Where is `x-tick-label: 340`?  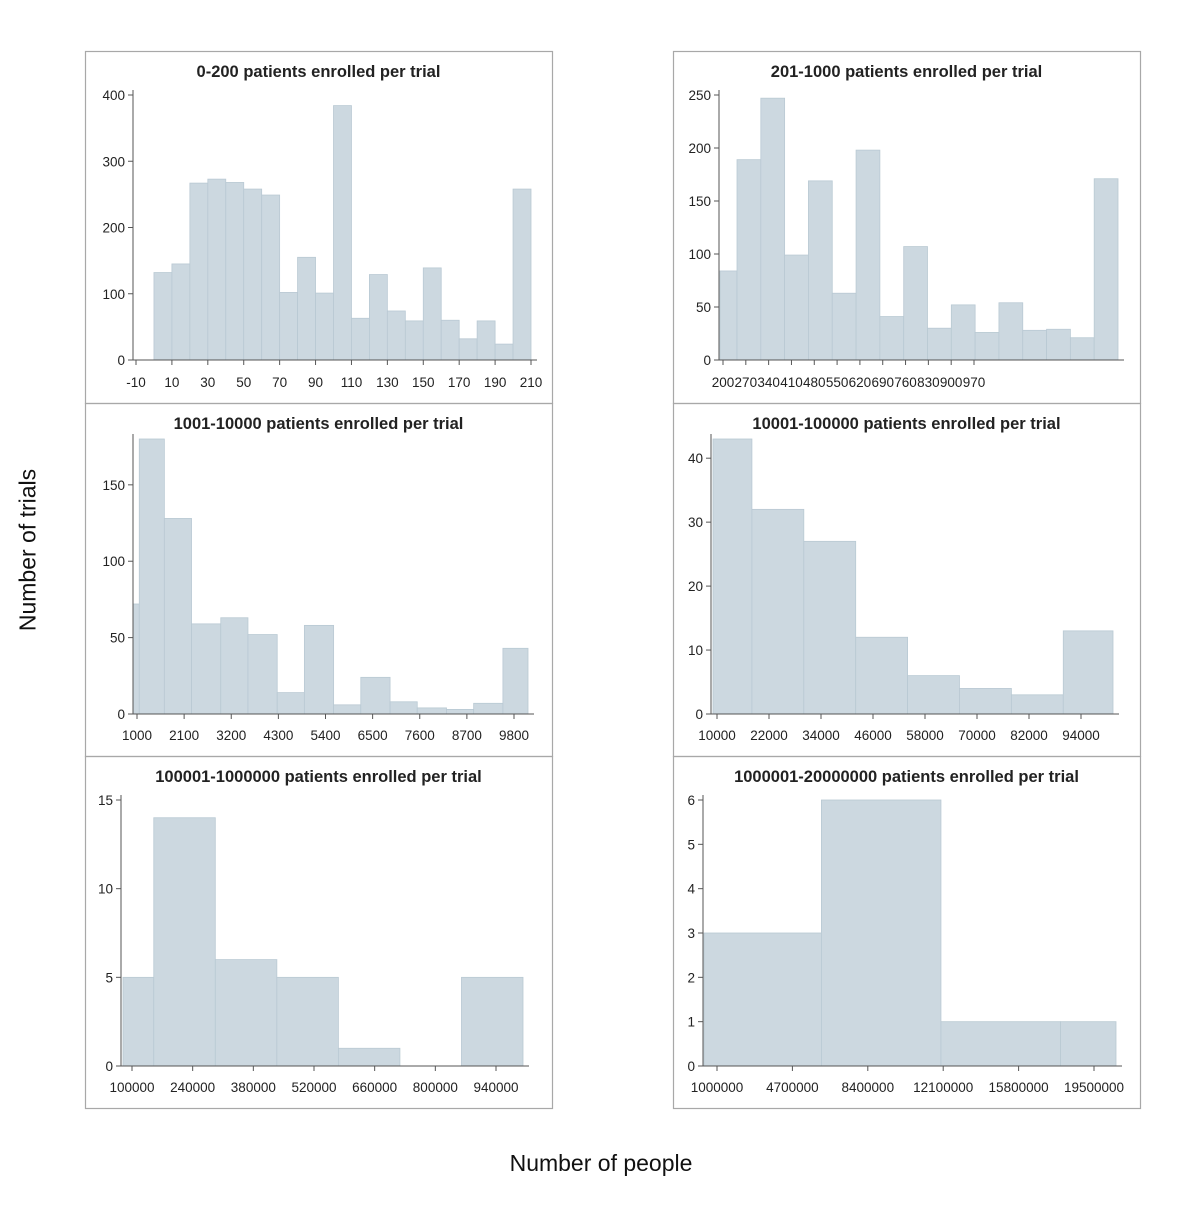 x-tick-label: 340 is located at coordinates (768, 382).